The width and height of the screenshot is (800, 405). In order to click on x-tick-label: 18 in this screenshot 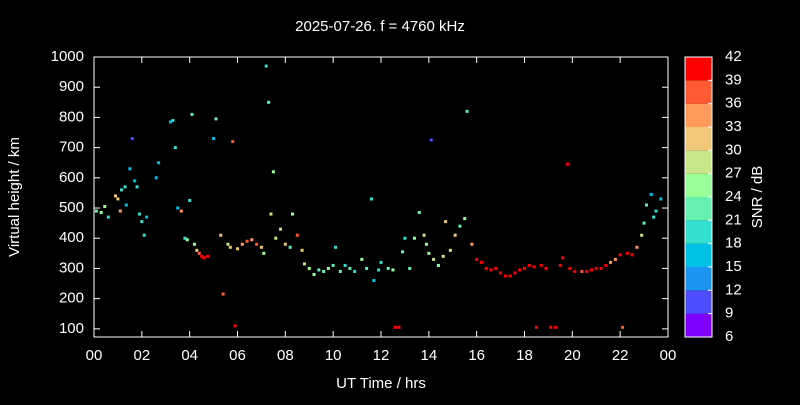, I will do `click(524, 355)`.